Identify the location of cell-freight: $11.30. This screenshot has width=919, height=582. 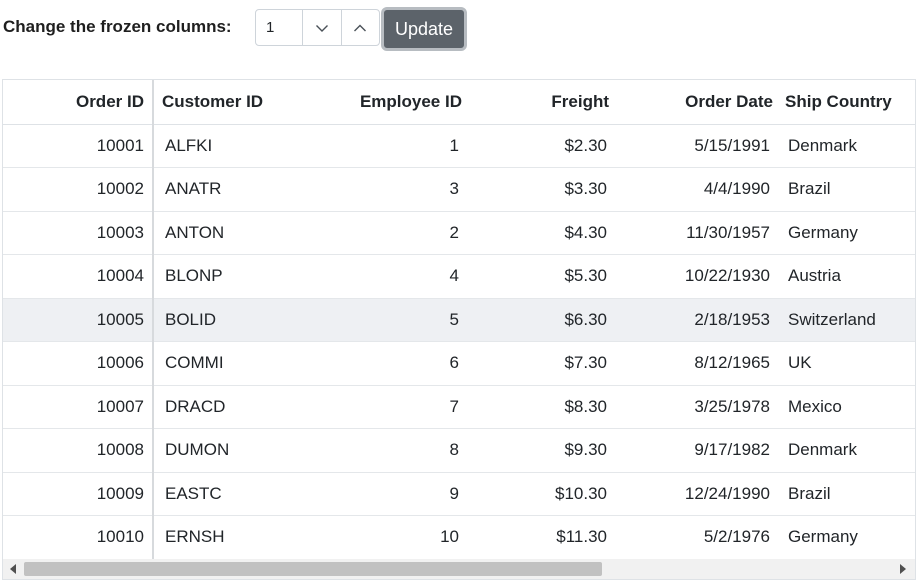
(538, 537).